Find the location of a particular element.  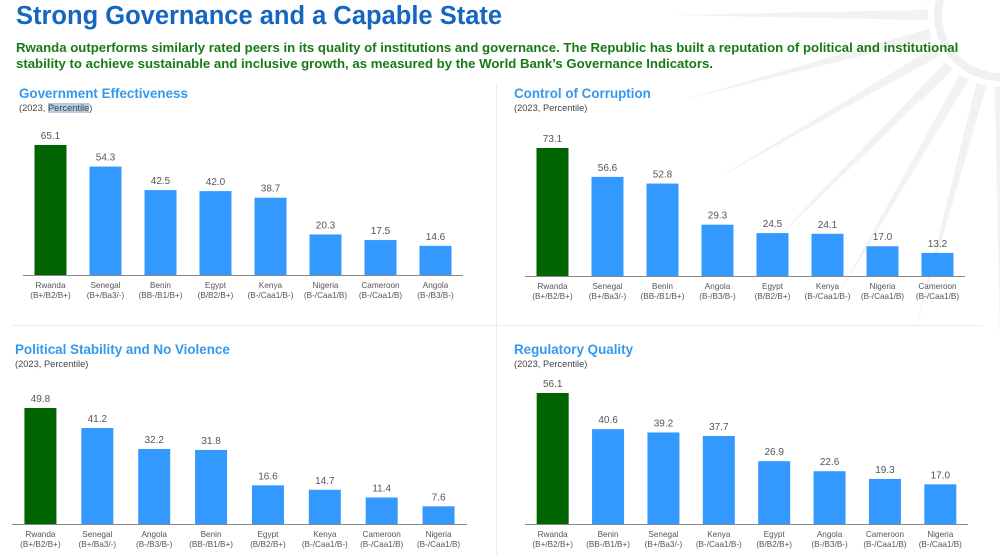

value-label: 42.0 is located at coordinates (216, 182).